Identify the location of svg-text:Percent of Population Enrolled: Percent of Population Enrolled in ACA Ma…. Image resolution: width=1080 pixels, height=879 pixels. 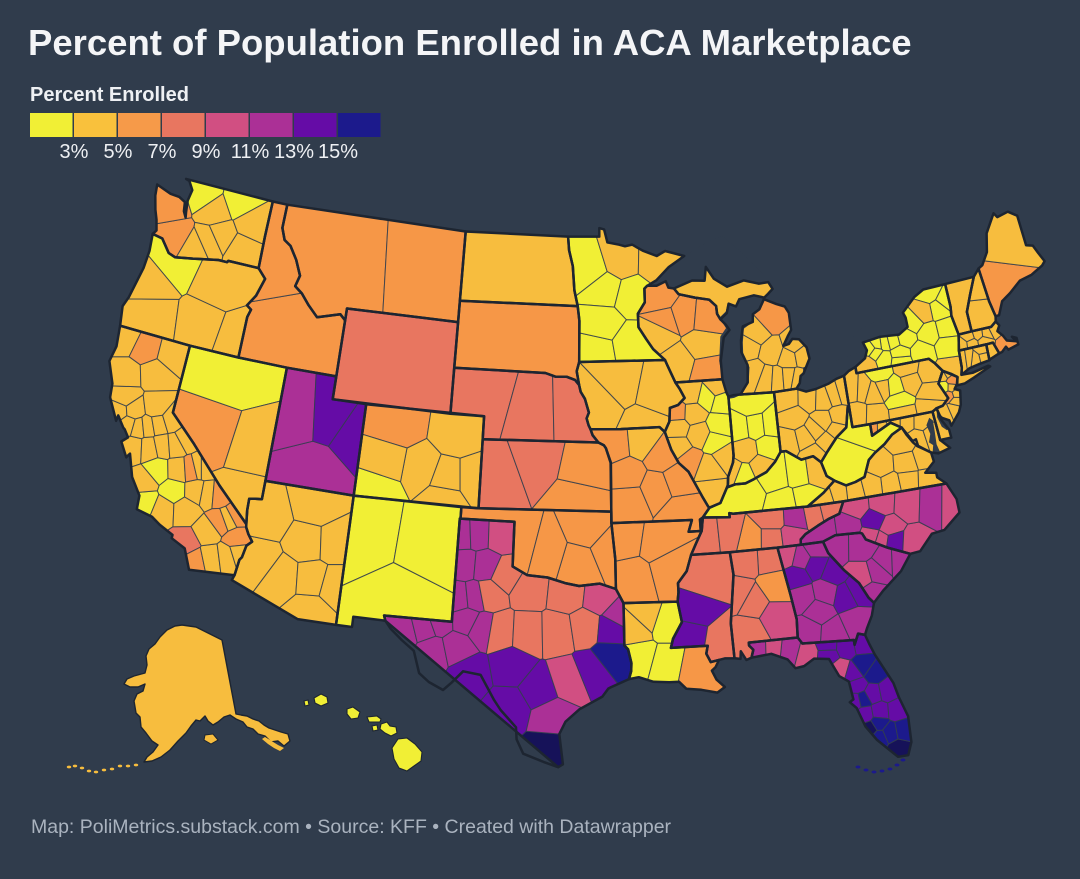
(470, 42).